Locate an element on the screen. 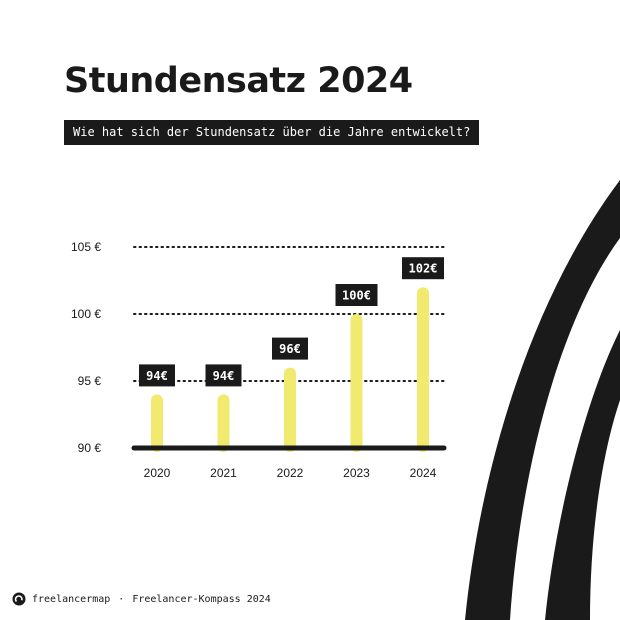 Image resolution: width=620 pixels, height=620 pixels. y-tick-label: 100 € is located at coordinates (86, 314).